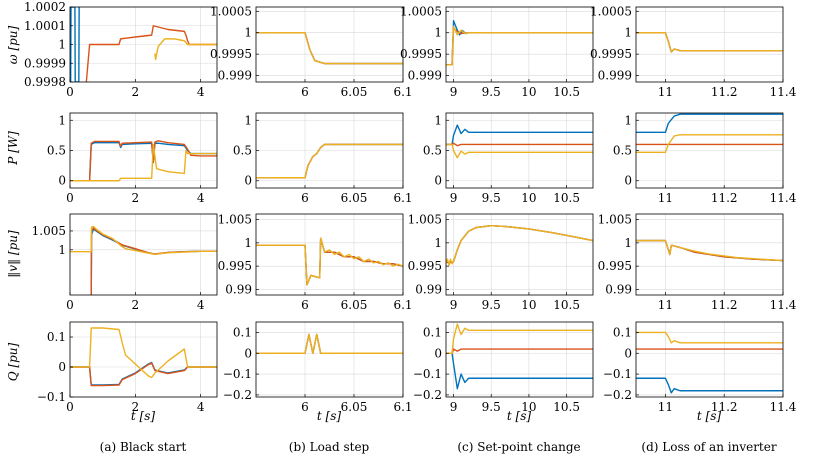 The height and width of the screenshot is (461, 822). I want to click on panel-r0-c1: 6 6.05 6.1 0.999 0.9995 1 1.0005, so click(311, 51).